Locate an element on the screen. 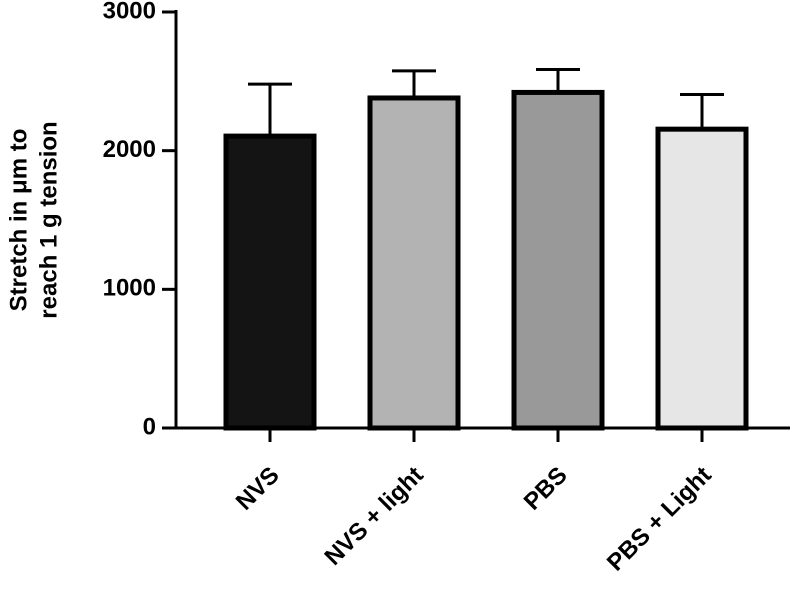 Image resolution: width=800 pixels, height=609 pixels. x-tick-label: NVS + light is located at coordinates (374, 516).